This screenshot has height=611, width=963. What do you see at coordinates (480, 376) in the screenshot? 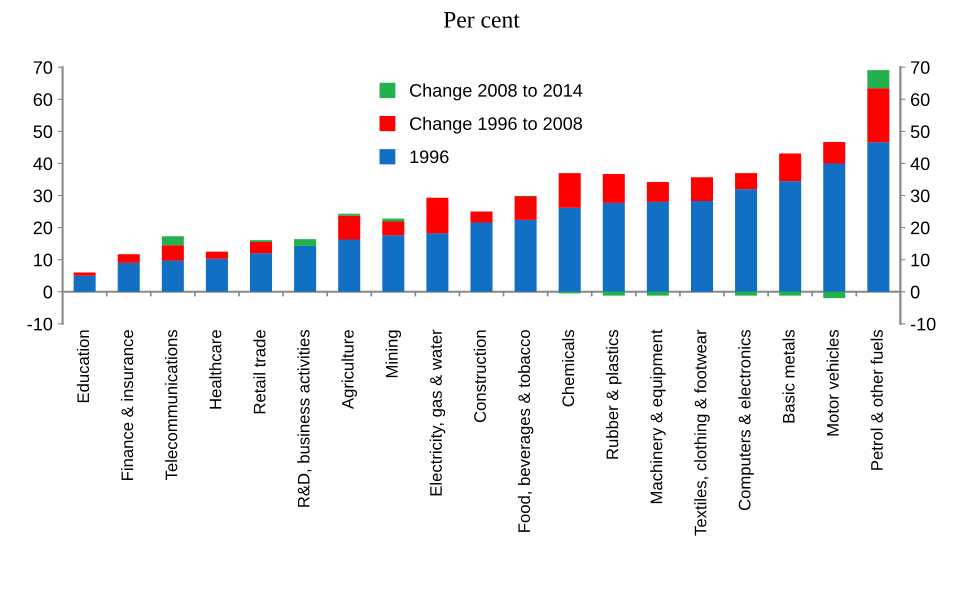
I see `x-tick-label: Construction` at bounding box center [480, 376].